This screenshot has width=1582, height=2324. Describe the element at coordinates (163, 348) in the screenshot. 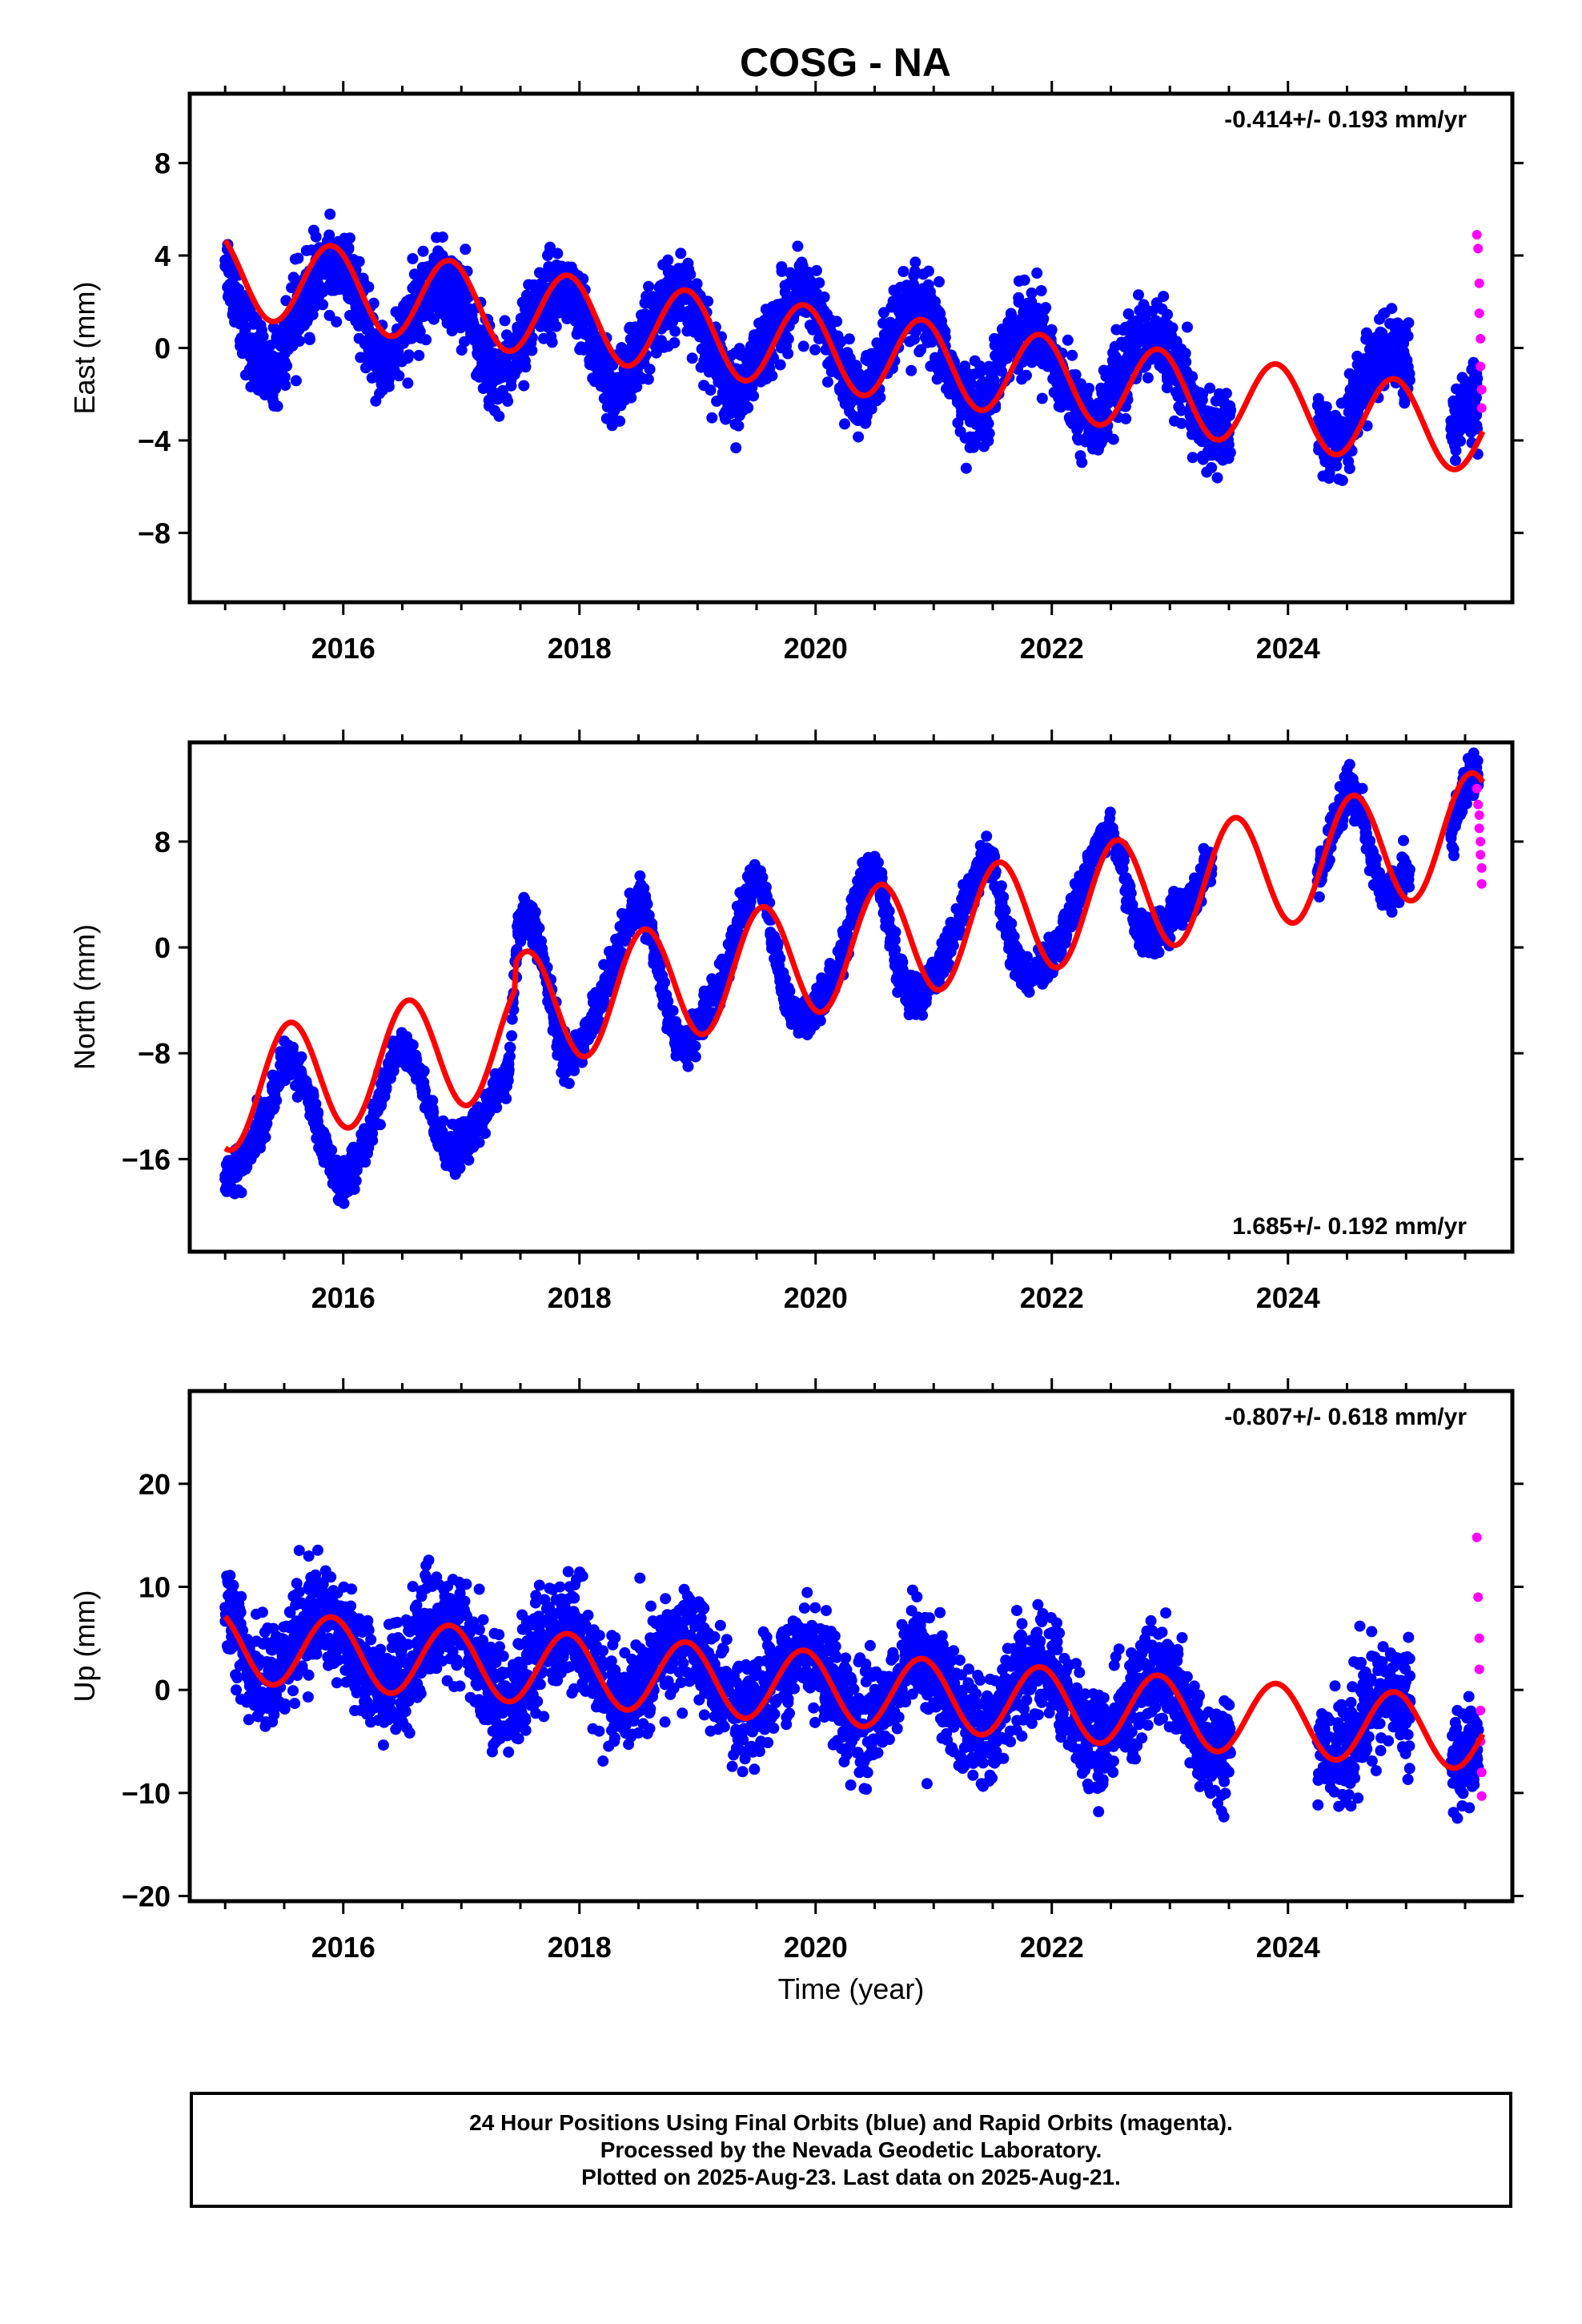

I see `panel-1-ytick-label: 0` at that location.